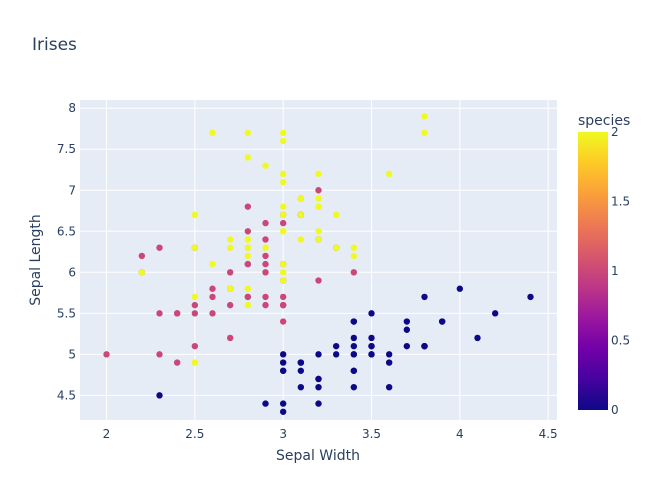  Describe the element at coordinates (66, 395) in the screenshot. I see `y-tick-label: 4.5` at that location.